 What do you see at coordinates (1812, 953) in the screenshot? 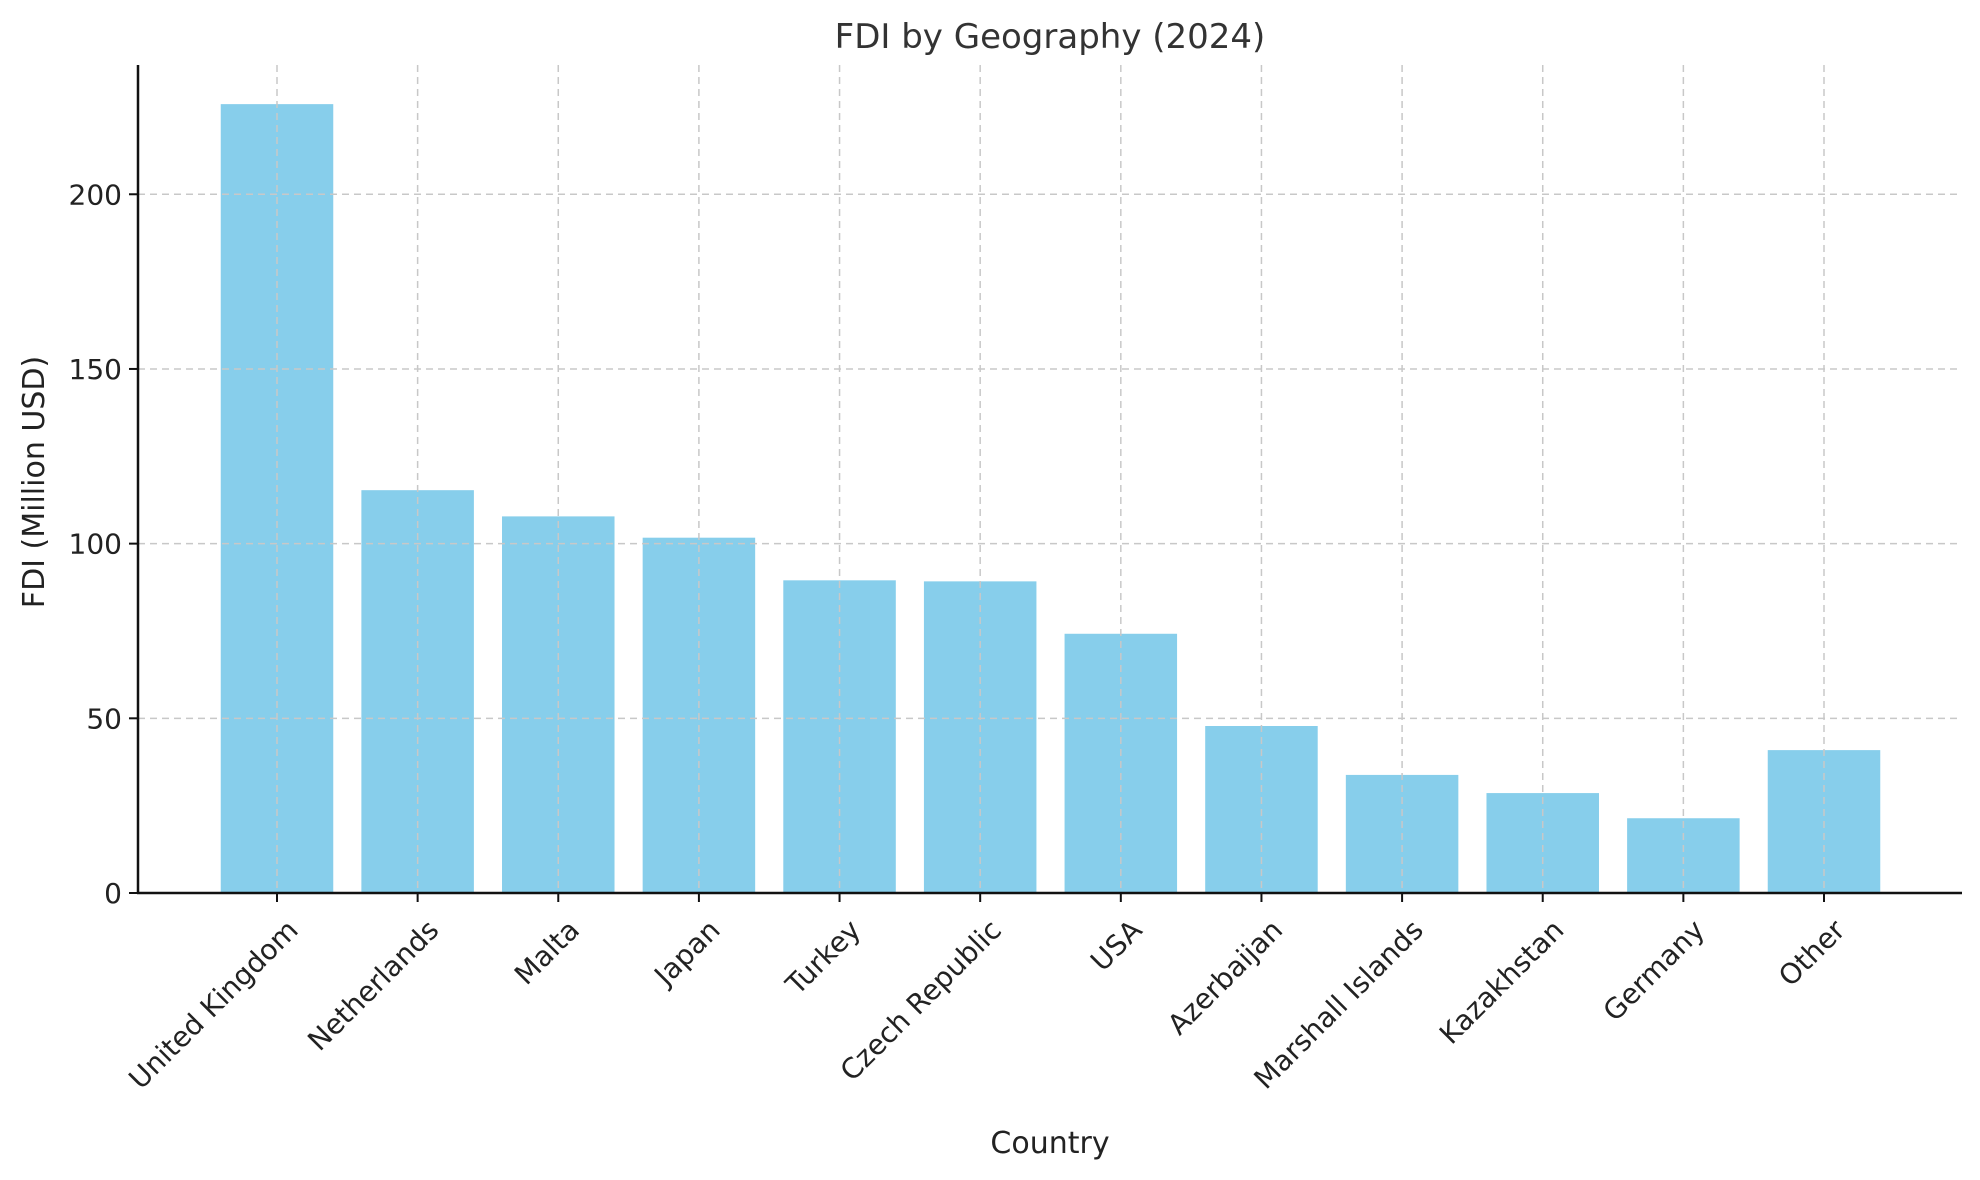
I see `x-tick-label: Other` at bounding box center [1812, 953].